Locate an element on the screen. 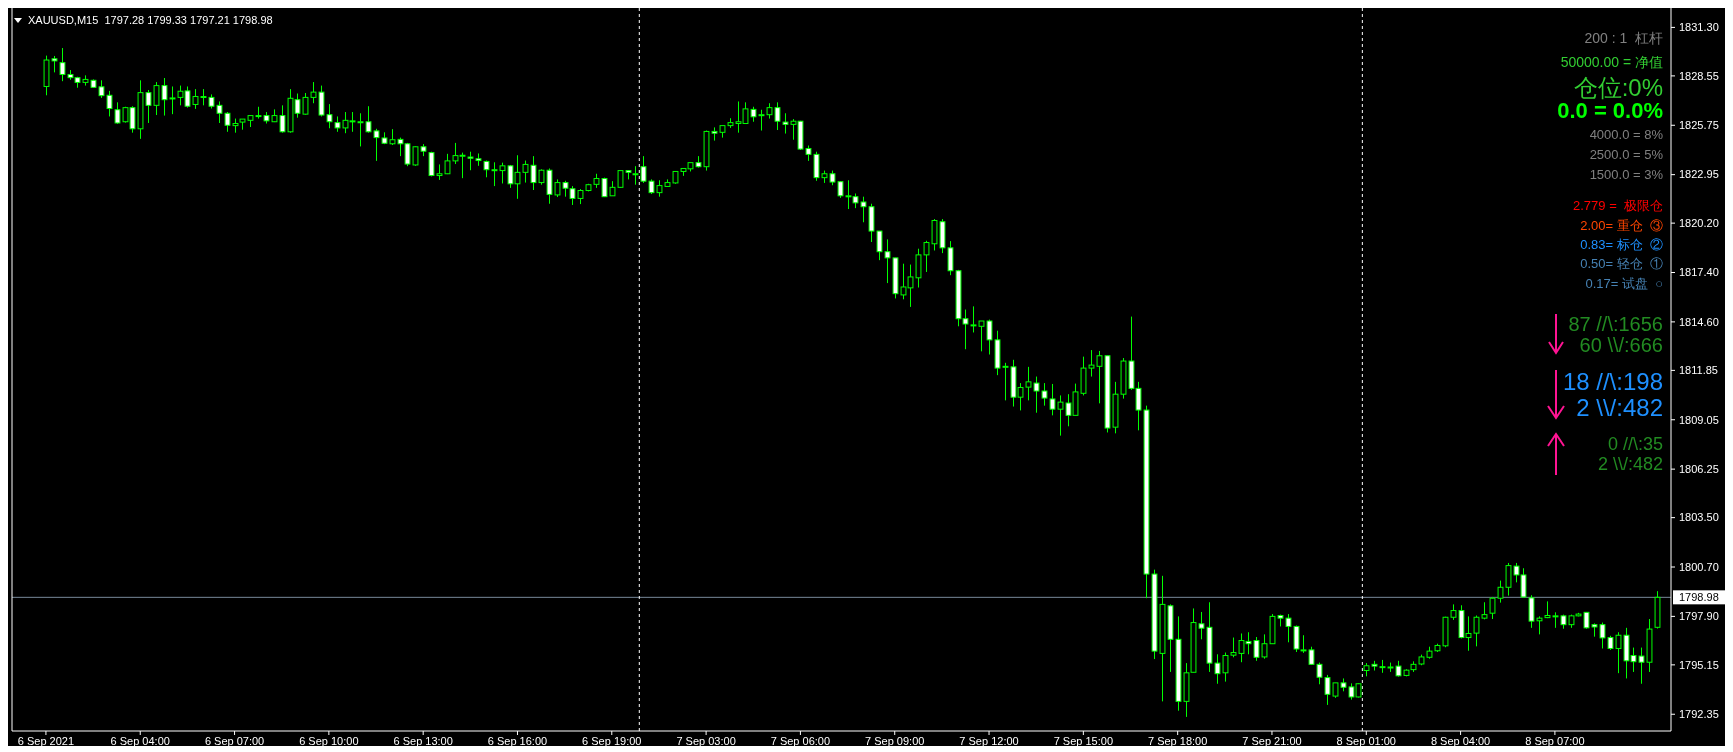 The width and height of the screenshot is (1733, 752). annotation: 2500.0 = 5% is located at coordinates (1626, 154).